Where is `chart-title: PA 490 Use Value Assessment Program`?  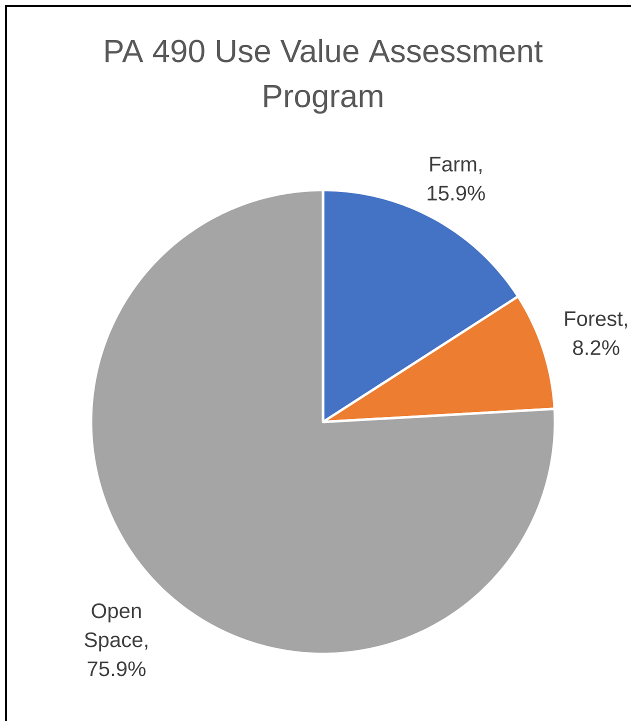
chart-title: PA 490 Use Value Assessment Program is located at coordinates (324, 76).